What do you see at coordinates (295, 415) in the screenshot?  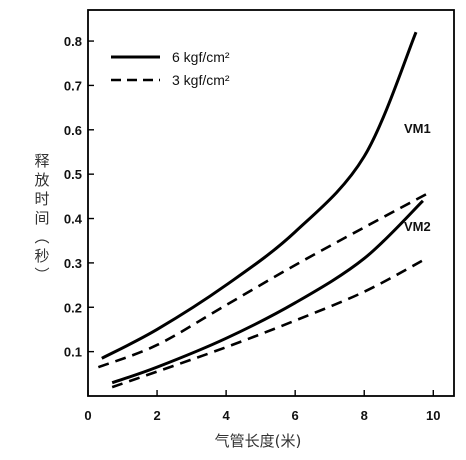 I see `x-tick-label: 6` at bounding box center [295, 415].